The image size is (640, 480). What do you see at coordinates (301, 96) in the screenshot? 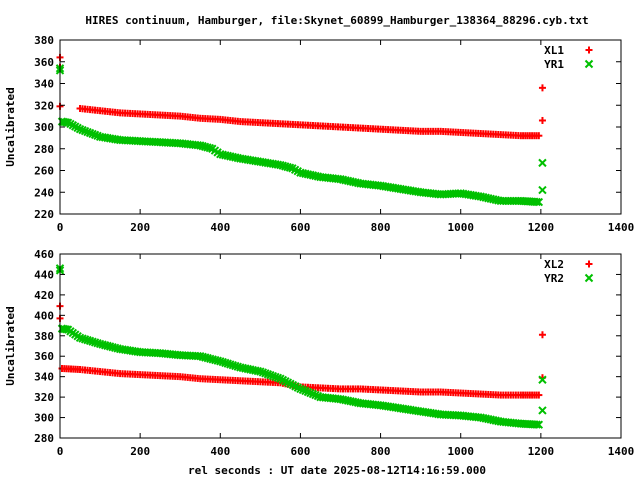
I see `series-XL1` at bounding box center [301, 96].